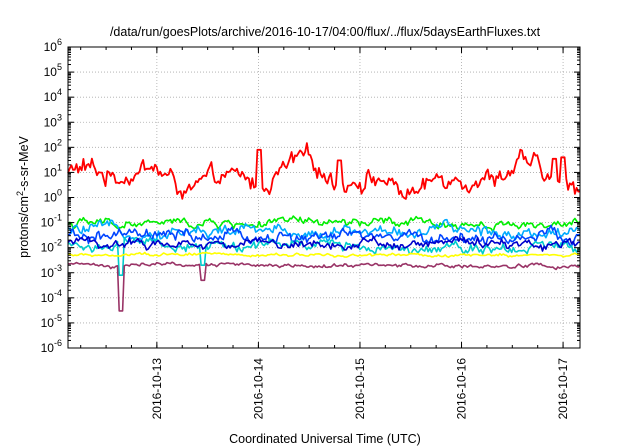 Image resolution: width=640 pixels, height=448 pixels. Describe the element at coordinates (53, 196) in the screenshot. I see `y-tick-label: 10⁰` at that location.